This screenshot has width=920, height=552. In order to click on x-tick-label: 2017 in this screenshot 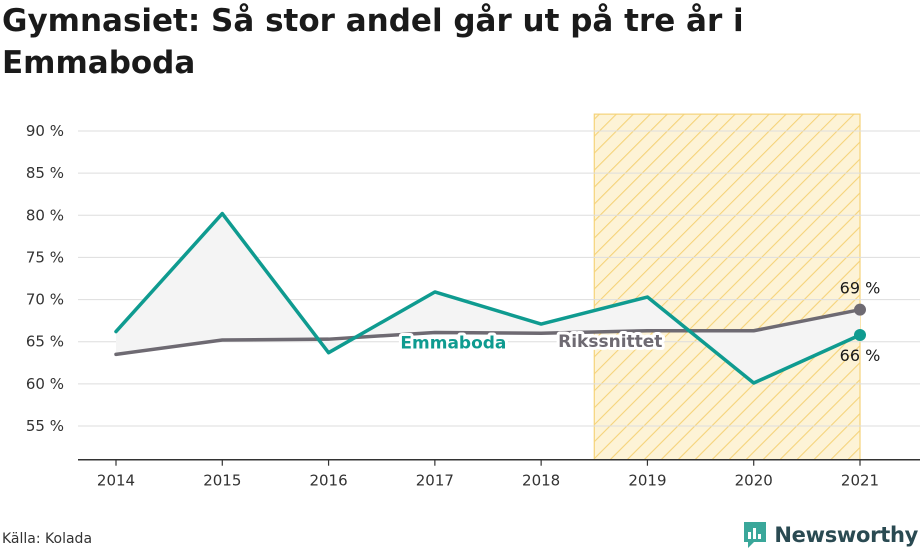, I will do `click(435, 481)`.